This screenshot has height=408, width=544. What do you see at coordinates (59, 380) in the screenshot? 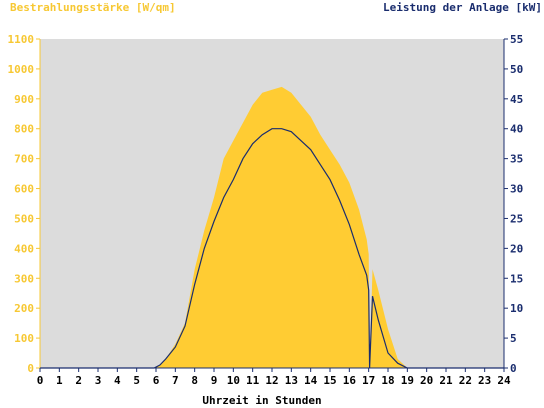
I see `x-tick-label: 1` at bounding box center [59, 380].